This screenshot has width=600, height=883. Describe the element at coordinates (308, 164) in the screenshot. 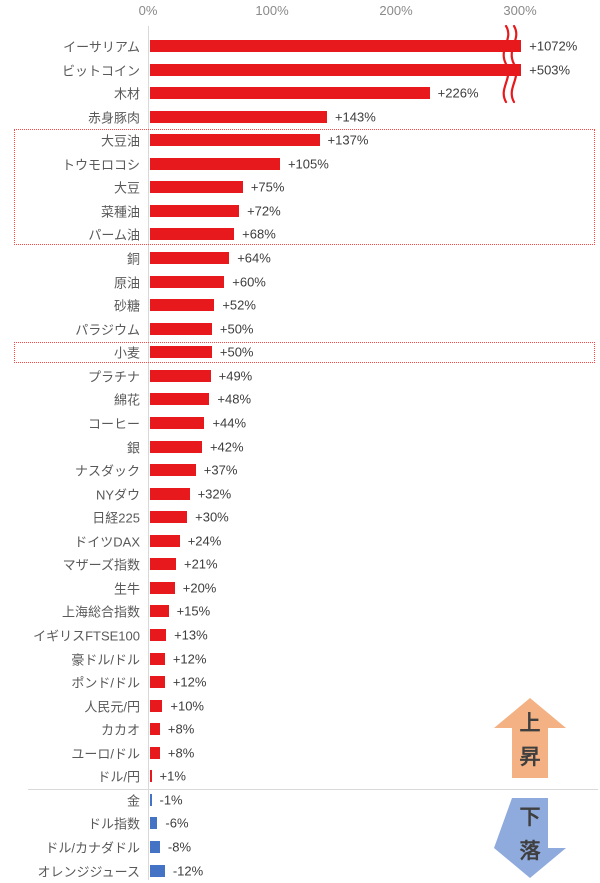

I see `value-label: +105%` at that location.